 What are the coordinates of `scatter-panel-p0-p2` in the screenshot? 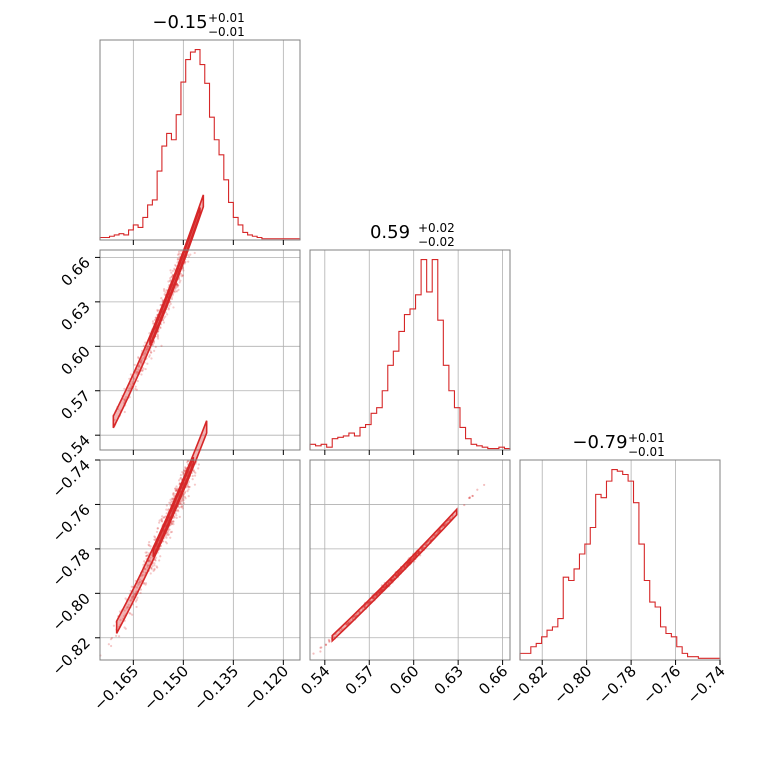 It's located at (198, 542).